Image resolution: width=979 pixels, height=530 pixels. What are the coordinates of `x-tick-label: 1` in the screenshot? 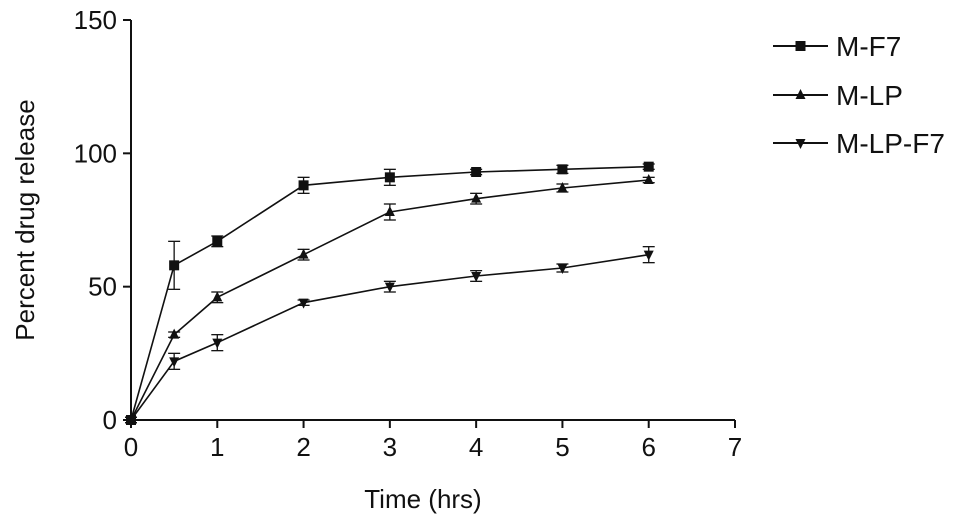 It's located at (217, 447).